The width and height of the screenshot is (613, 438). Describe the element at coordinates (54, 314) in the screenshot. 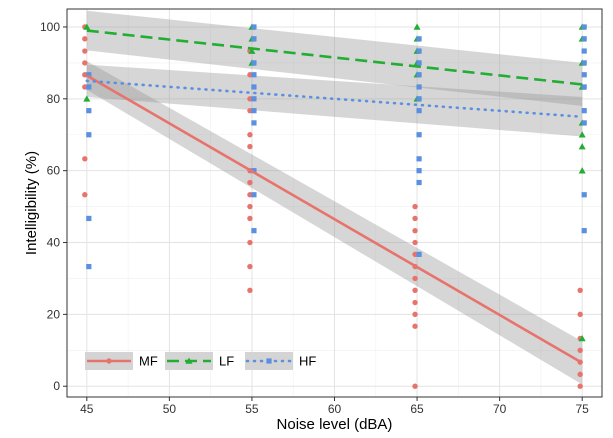

I see `y-tick-label: 20` at that location.